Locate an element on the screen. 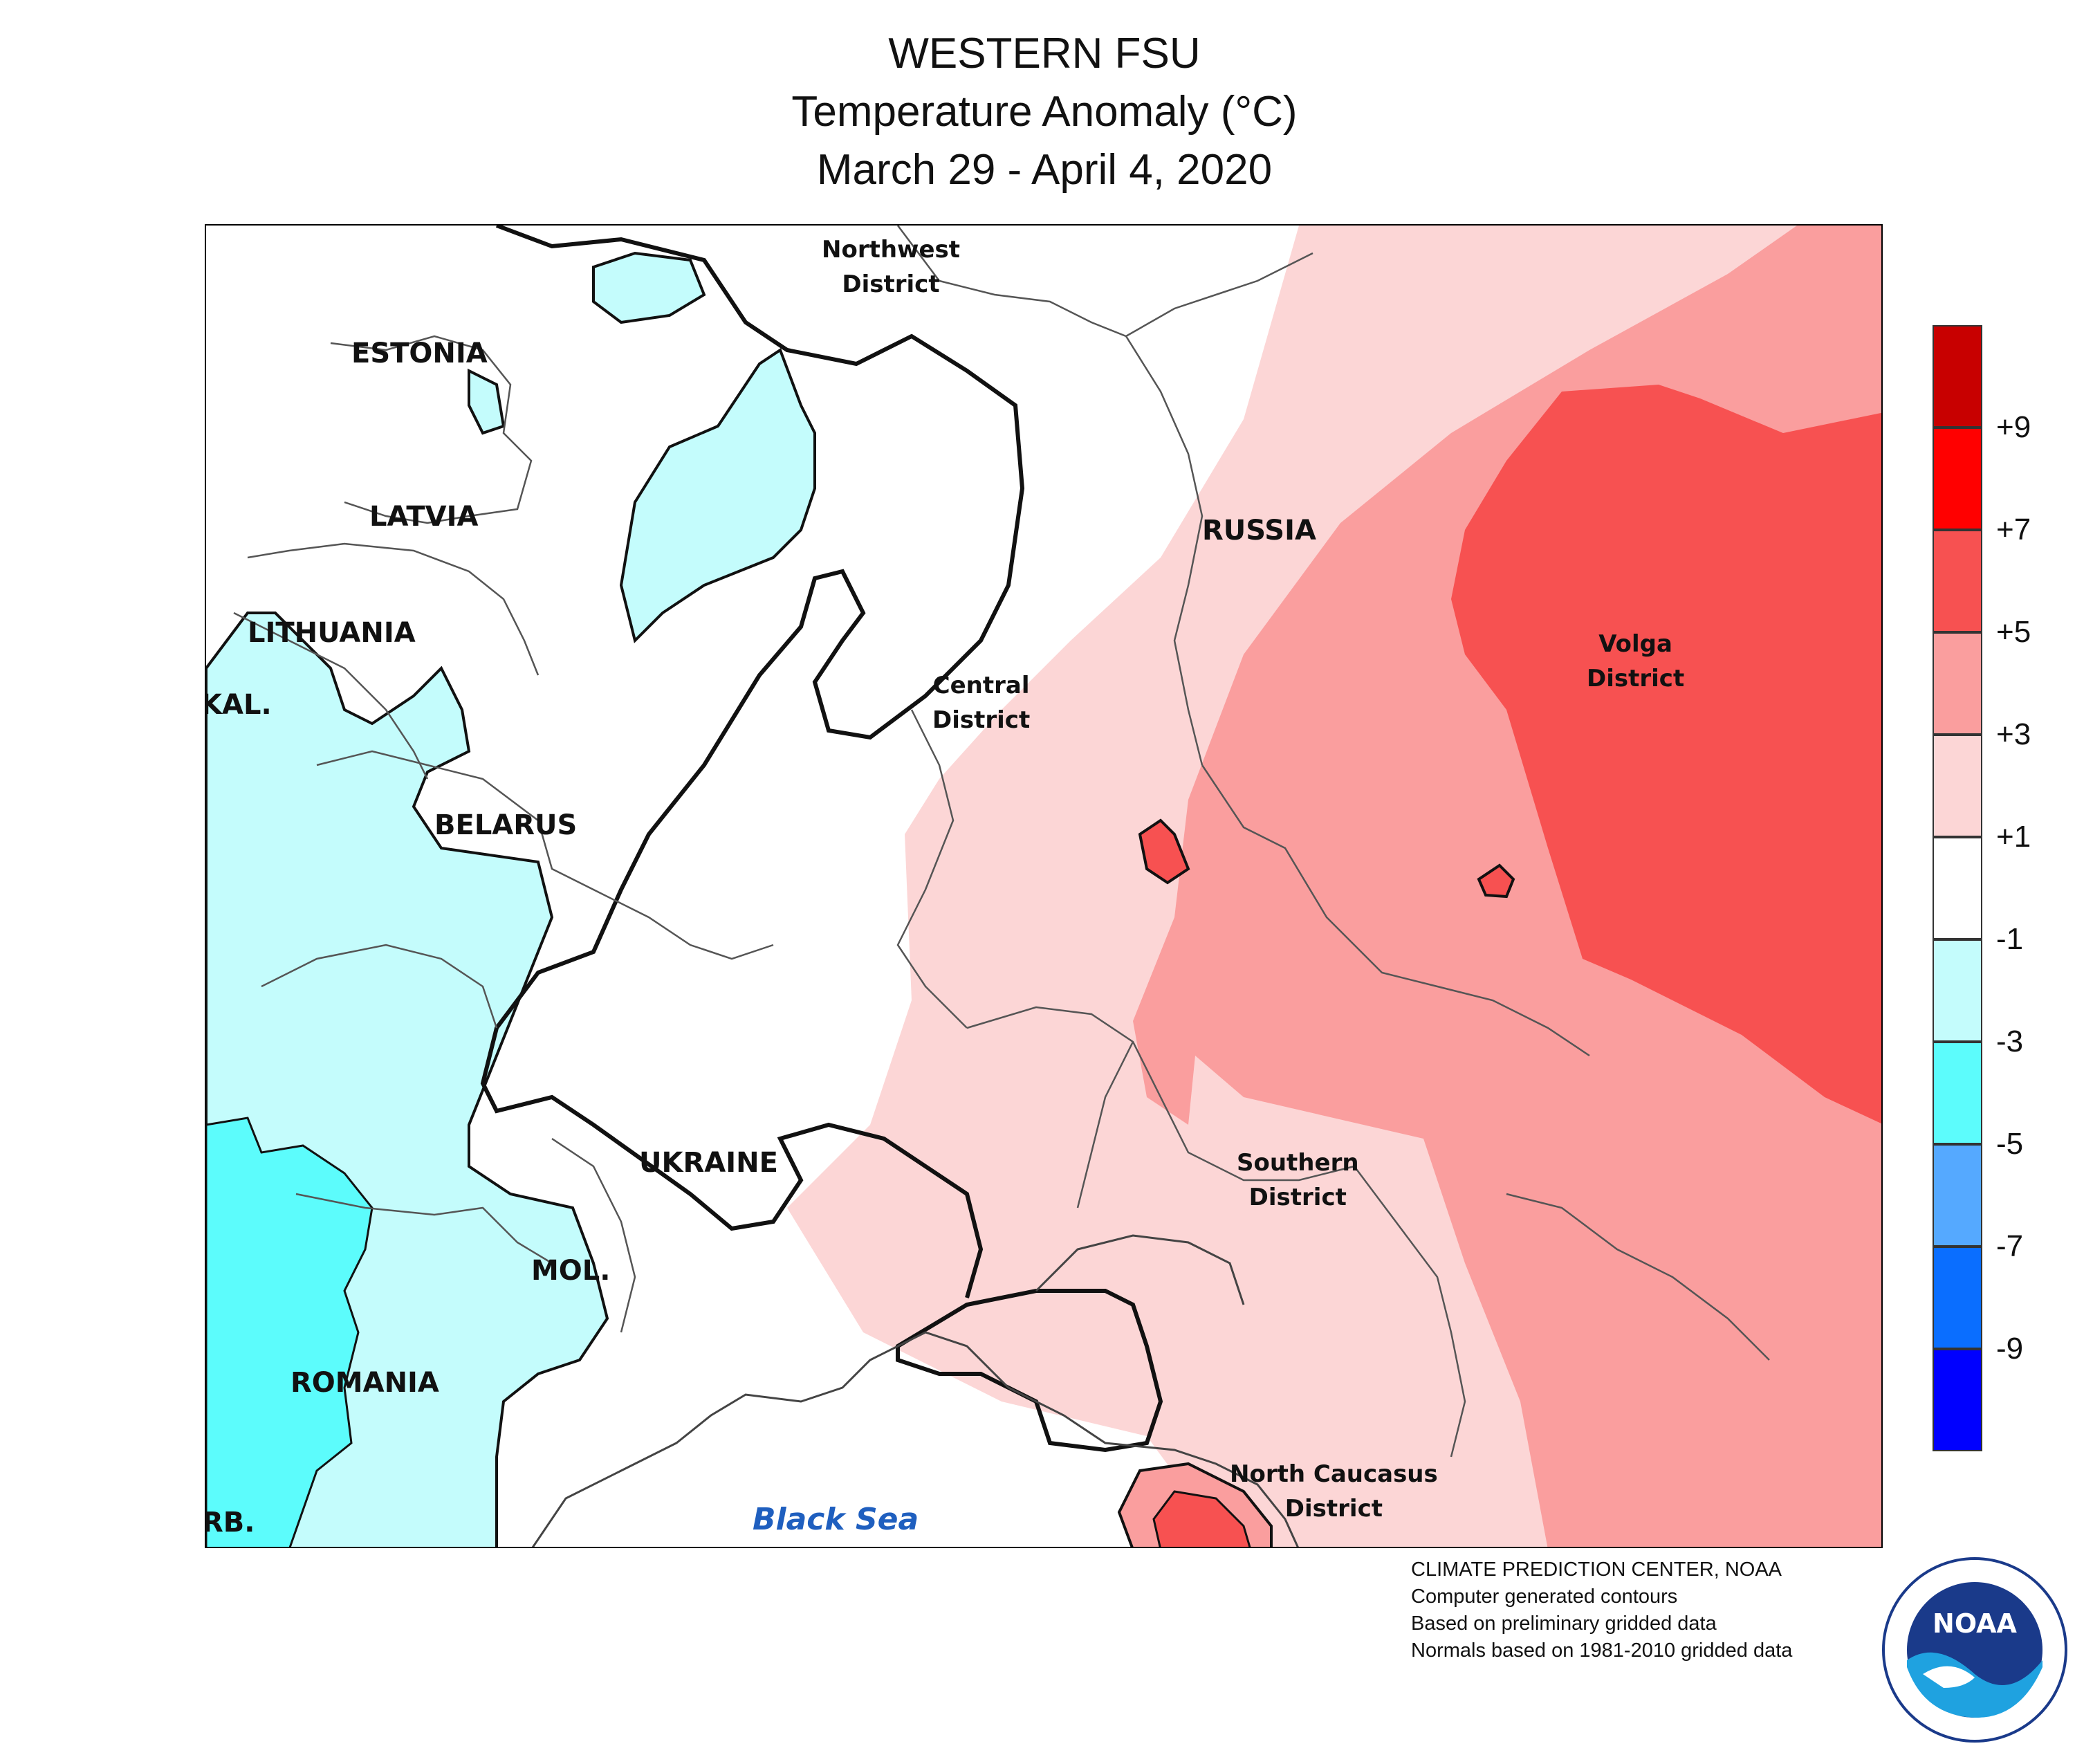  legend-tick-label: +7 is located at coordinates (2013, 529).